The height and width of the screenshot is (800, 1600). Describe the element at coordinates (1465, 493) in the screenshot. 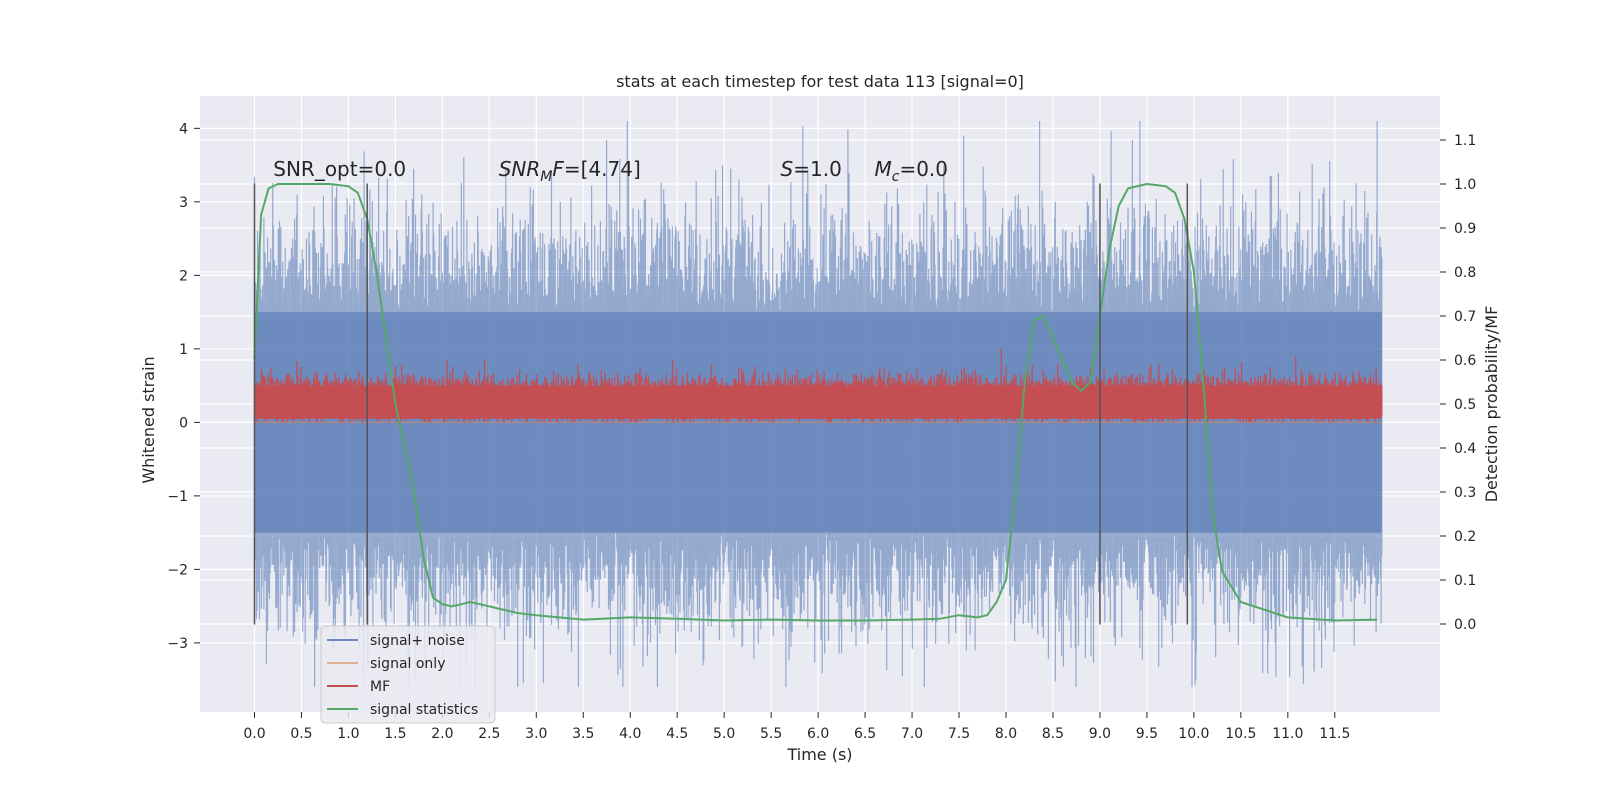

I see `y-right-tick-label: 0.3` at that location.